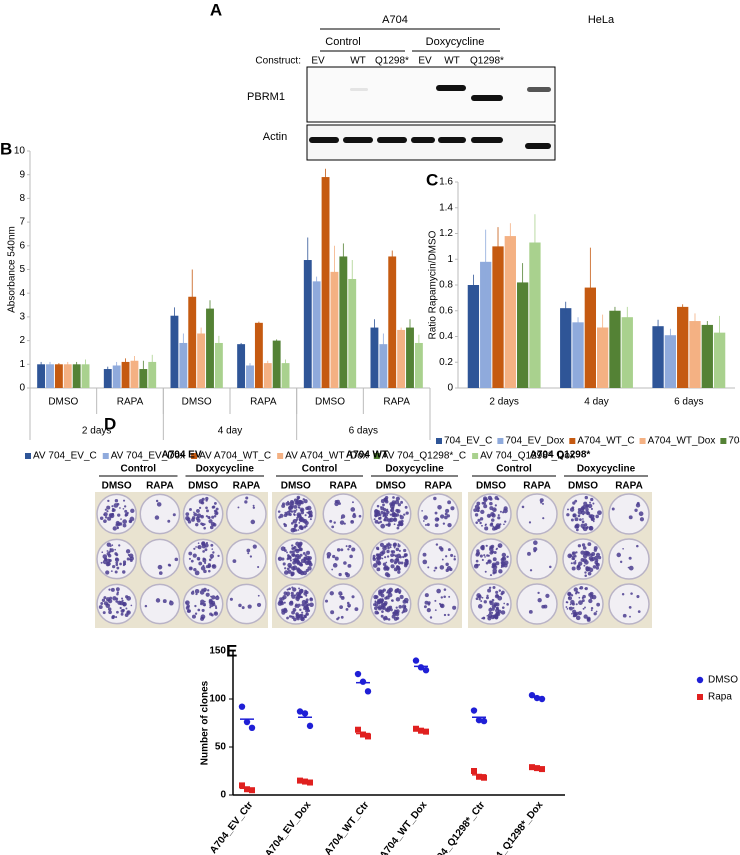  Describe the element at coordinates (235, 456) in the screenshot. I see `legend-label: AV A704_WT_C` at that location.